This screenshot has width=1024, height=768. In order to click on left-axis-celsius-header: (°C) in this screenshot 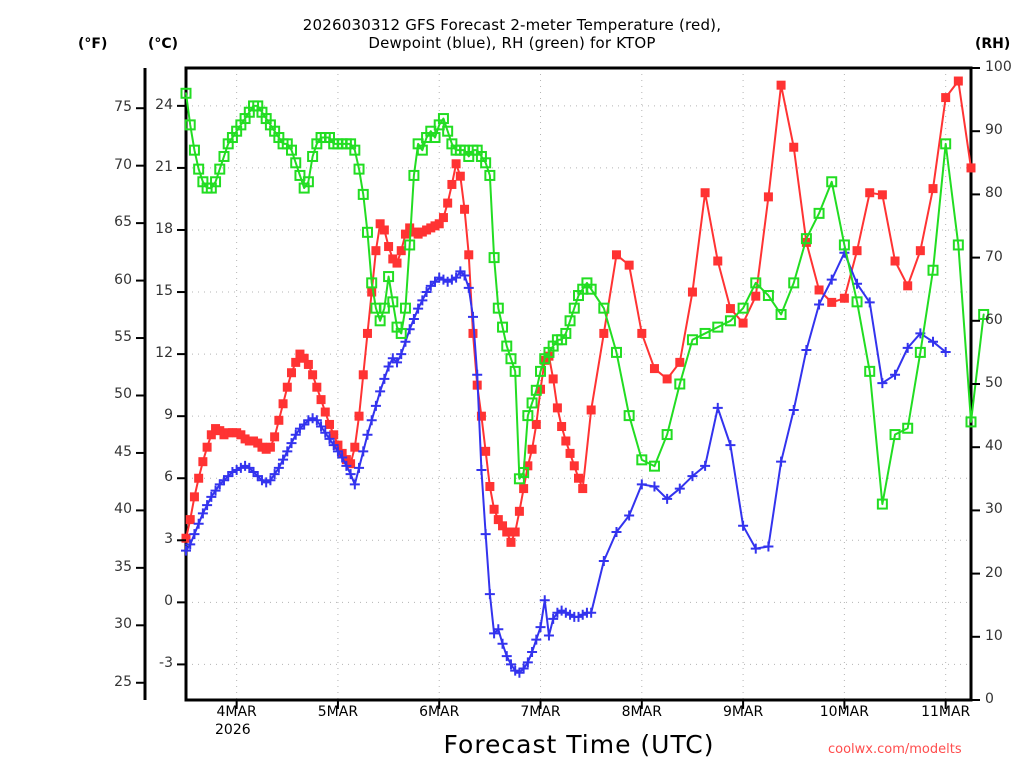, I will do `click(163, 44)`.